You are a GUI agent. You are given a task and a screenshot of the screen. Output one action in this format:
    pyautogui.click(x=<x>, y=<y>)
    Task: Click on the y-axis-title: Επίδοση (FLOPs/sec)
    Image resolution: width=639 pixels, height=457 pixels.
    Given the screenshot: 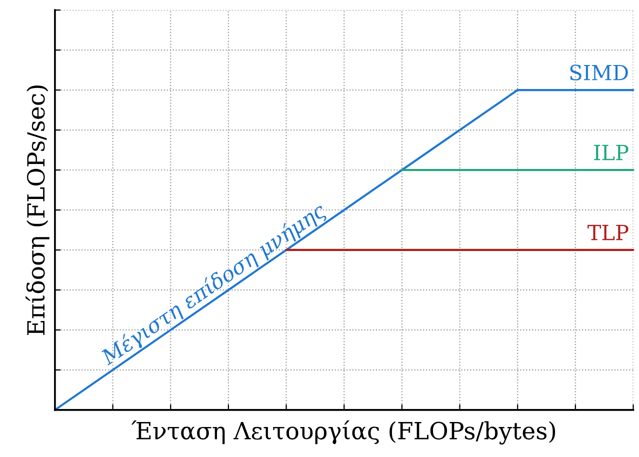 What is the action you would take?
    pyautogui.click(x=38, y=211)
    